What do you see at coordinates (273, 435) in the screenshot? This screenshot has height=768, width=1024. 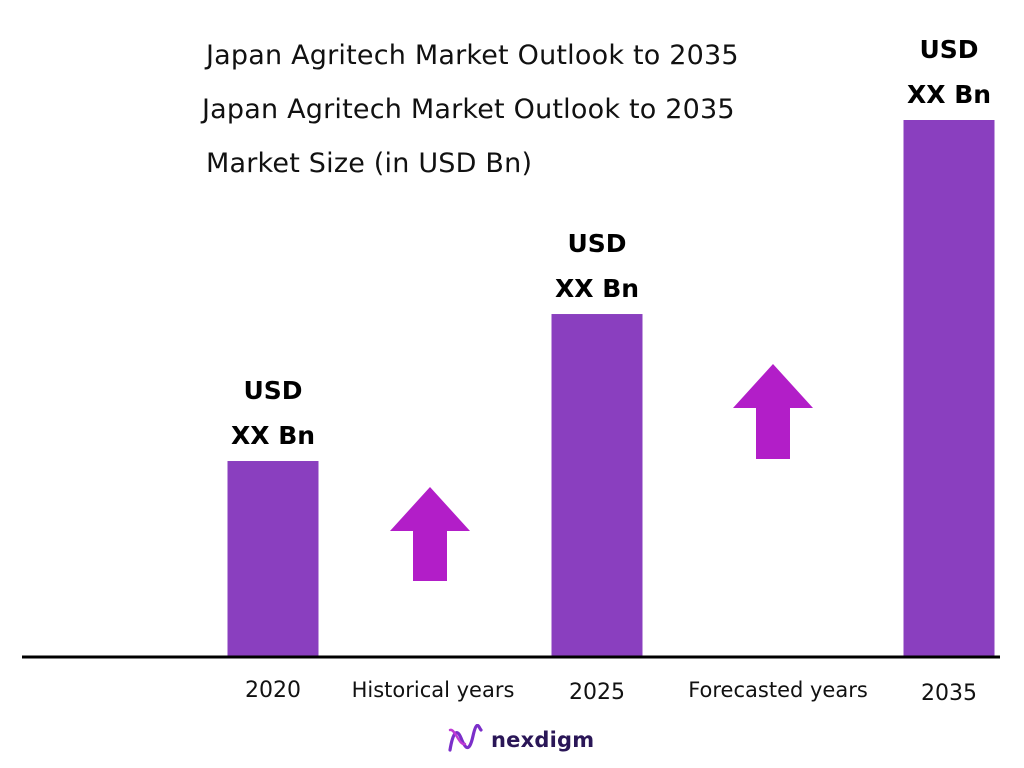 I see `value-label-2020-1: XX Bn` at bounding box center [273, 435].